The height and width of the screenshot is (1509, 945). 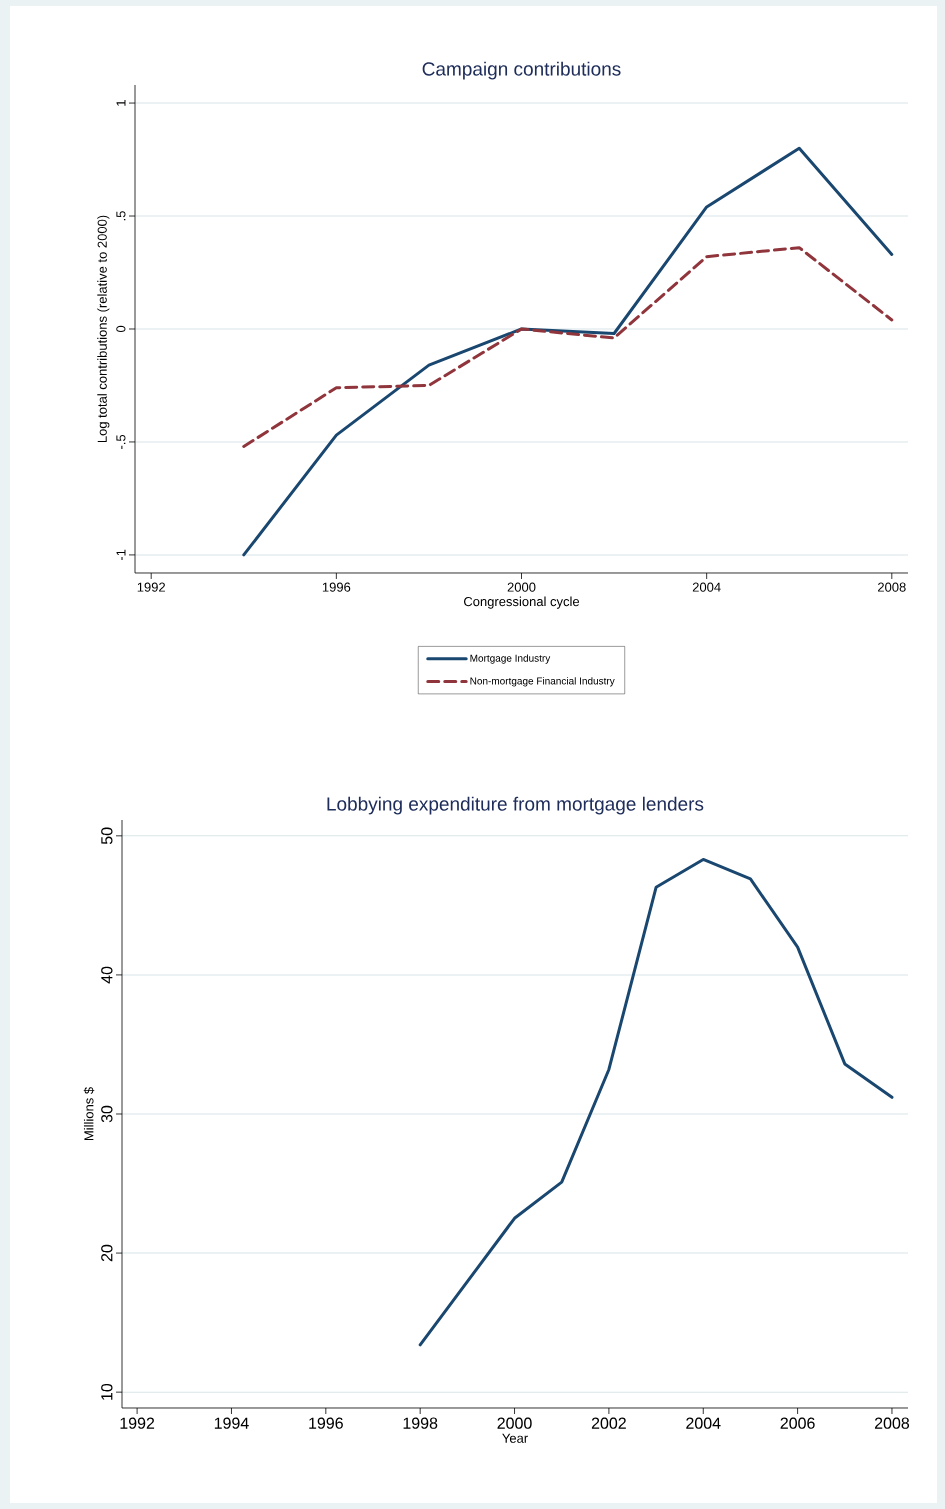 I want to click on legend-label: Non-mortgage Financial Industry, so click(x=542, y=682).